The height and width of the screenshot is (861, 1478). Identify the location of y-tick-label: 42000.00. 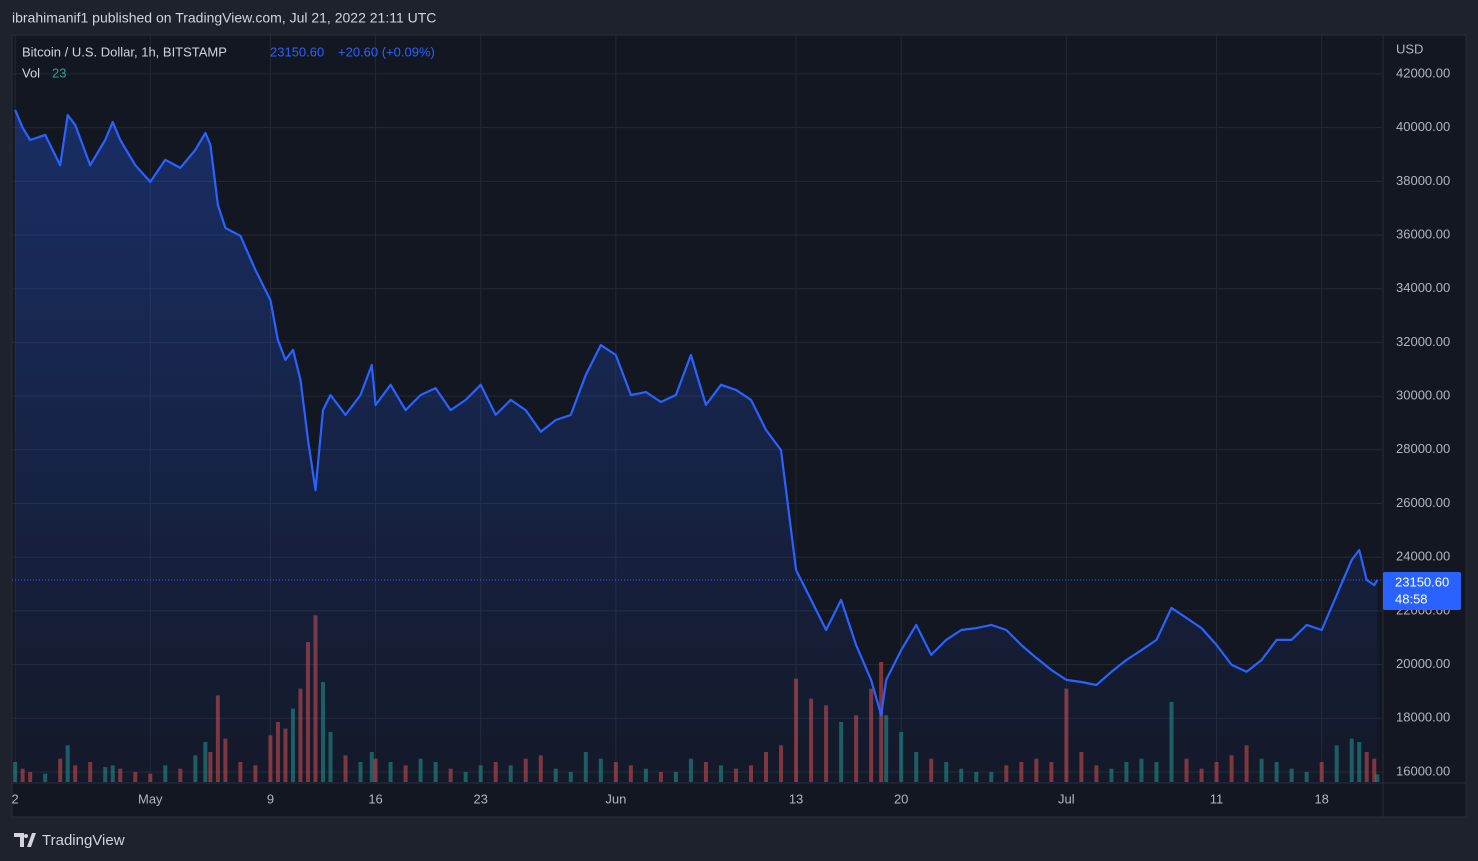
(1423, 72).